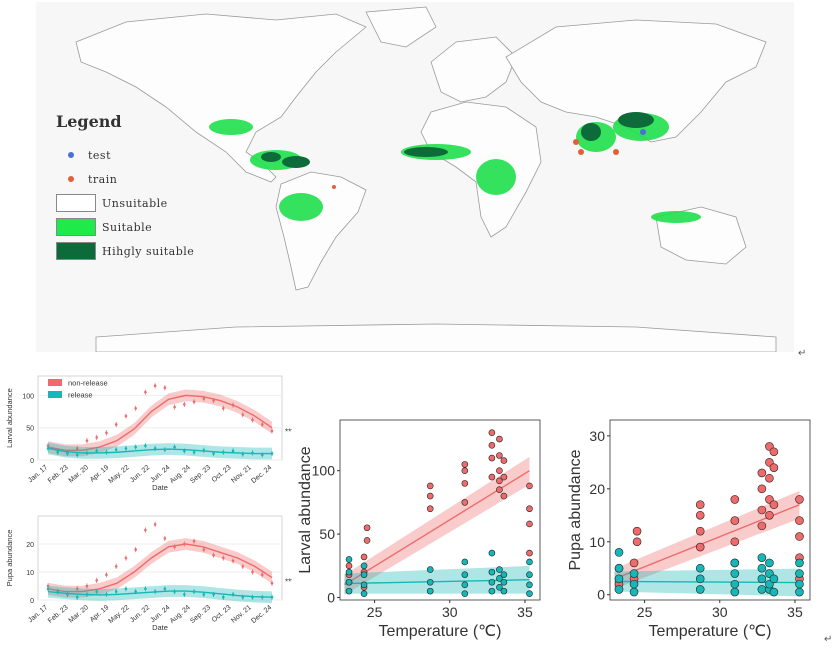 The width and height of the screenshot is (837, 654). I want to click on highly-suitable-swatch, so click(76, 251).